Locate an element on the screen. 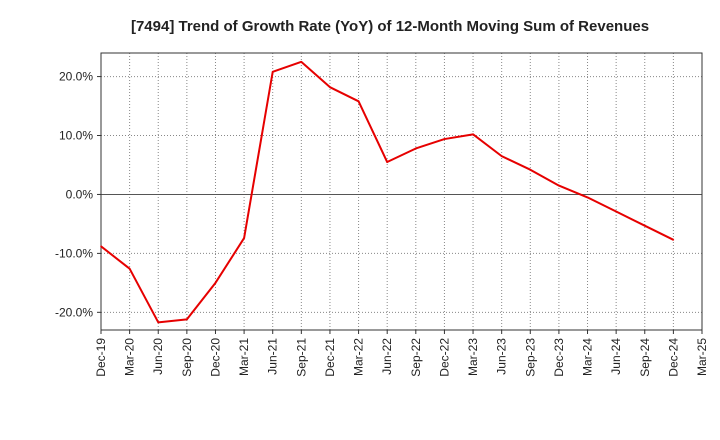  y-tick-labels: -20.0% -10.0% 0.0% 10.0% 20.0% is located at coordinates (74, 195).